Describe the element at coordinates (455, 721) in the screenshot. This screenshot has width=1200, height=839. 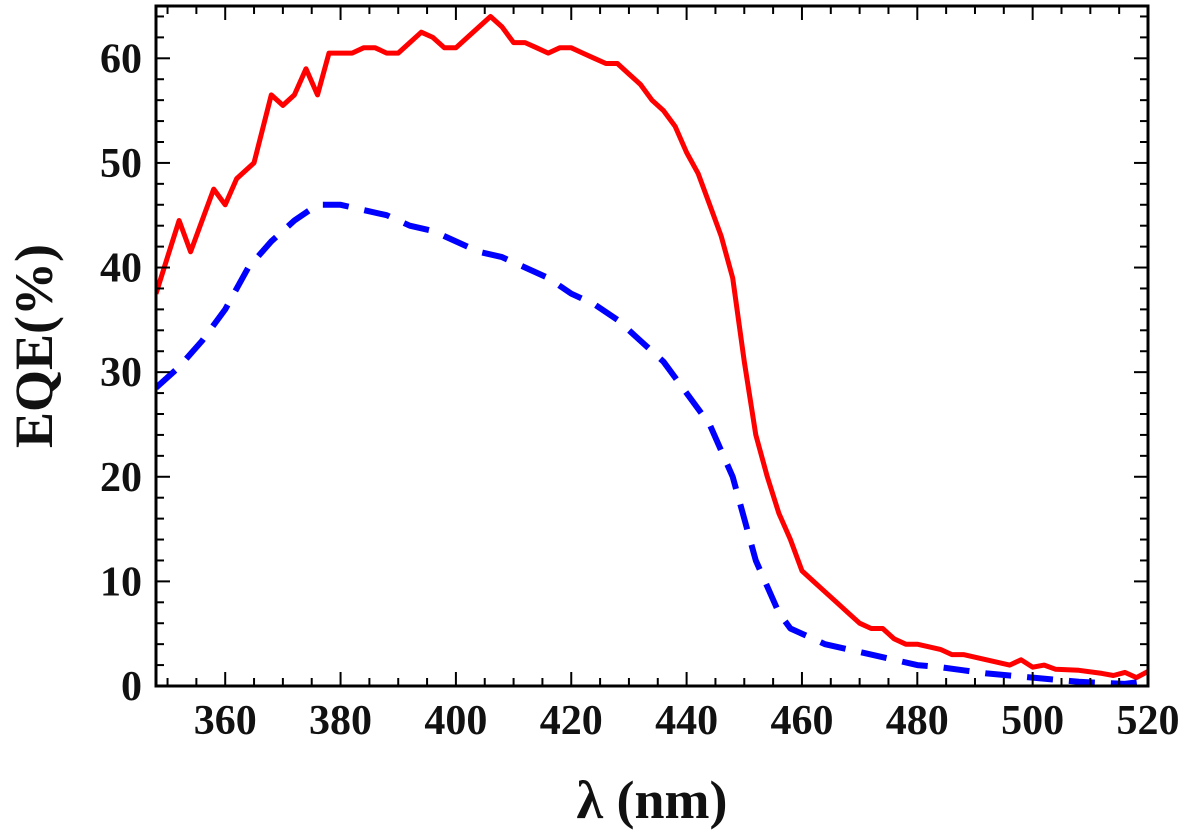
I see `x-tick-label: 400` at that location.